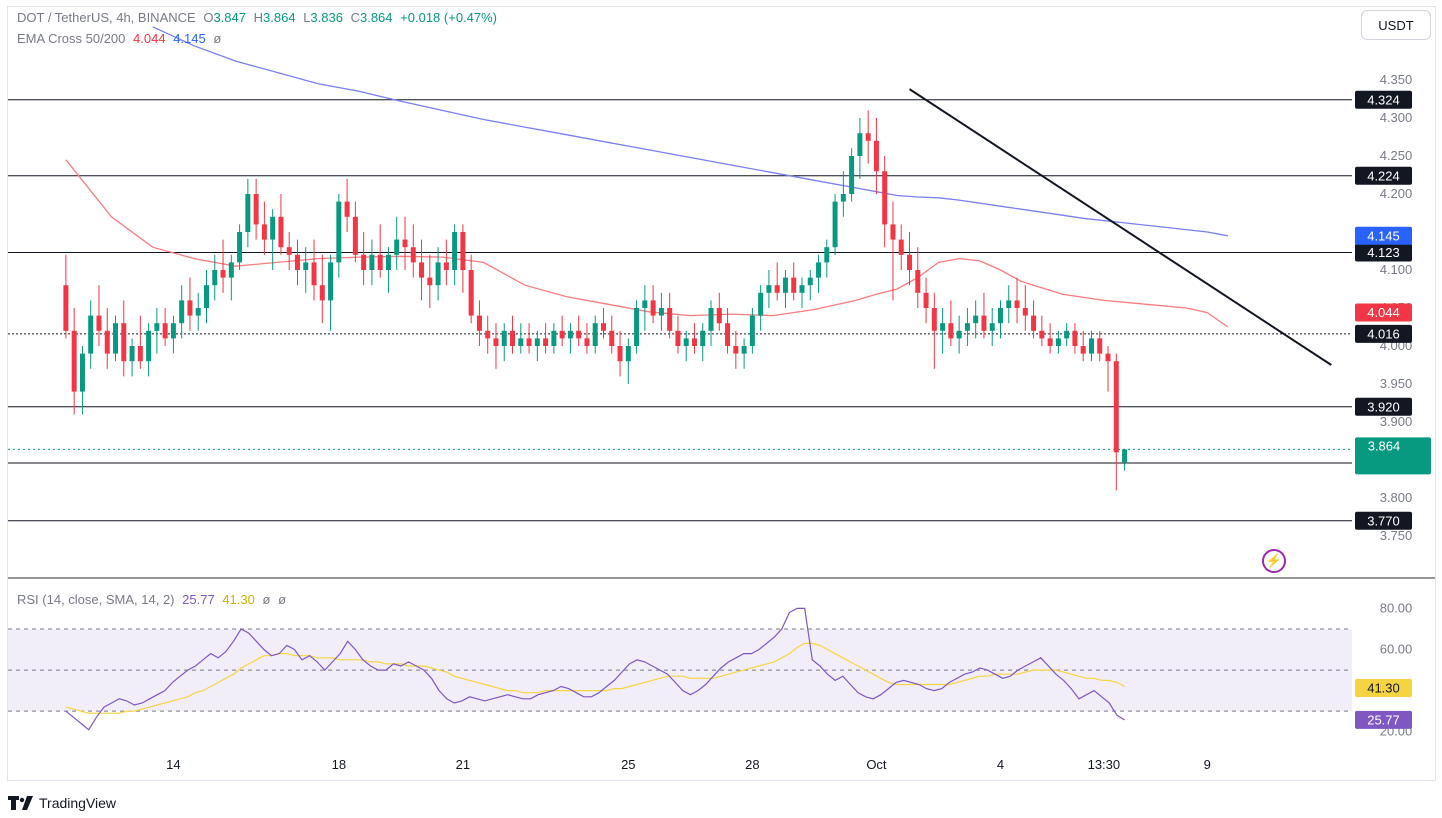  I want to click on time-tick-label: 4, so click(1000, 764).